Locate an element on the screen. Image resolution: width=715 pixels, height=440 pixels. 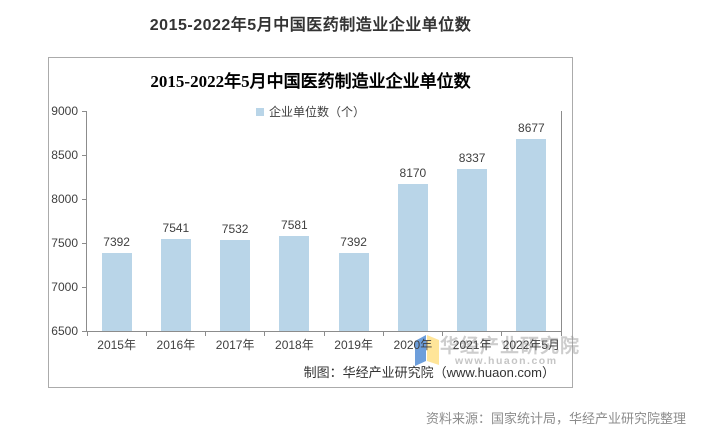
bar-slot: 7392 2015年 is located at coordinates (116, 231).